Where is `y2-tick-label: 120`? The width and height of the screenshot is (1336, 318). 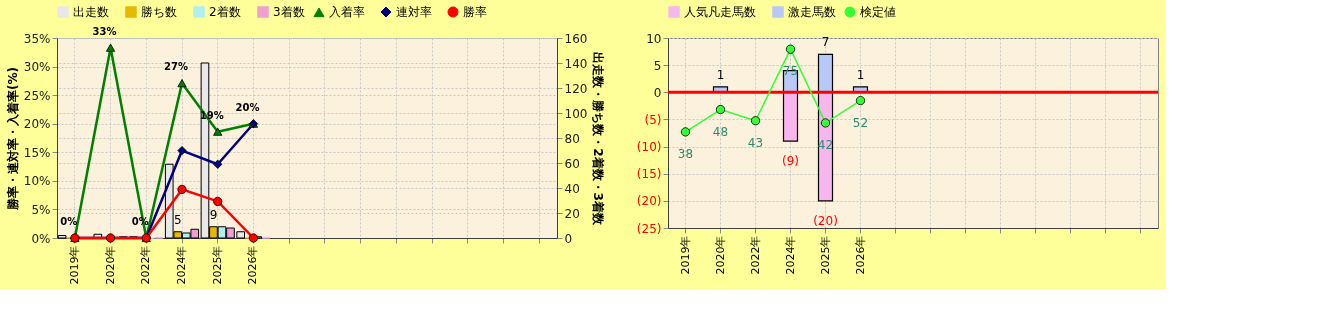
y2-tick-label: 120 is located at coordinates (576, 88).